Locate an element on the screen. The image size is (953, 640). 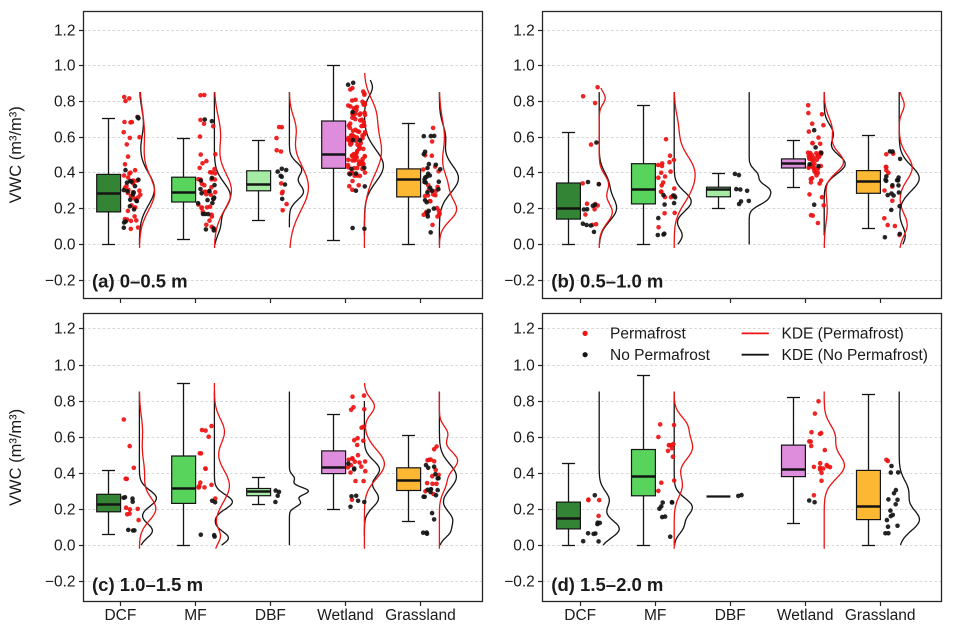
svg-text: Permafrost is located at coordinates (648, 334).